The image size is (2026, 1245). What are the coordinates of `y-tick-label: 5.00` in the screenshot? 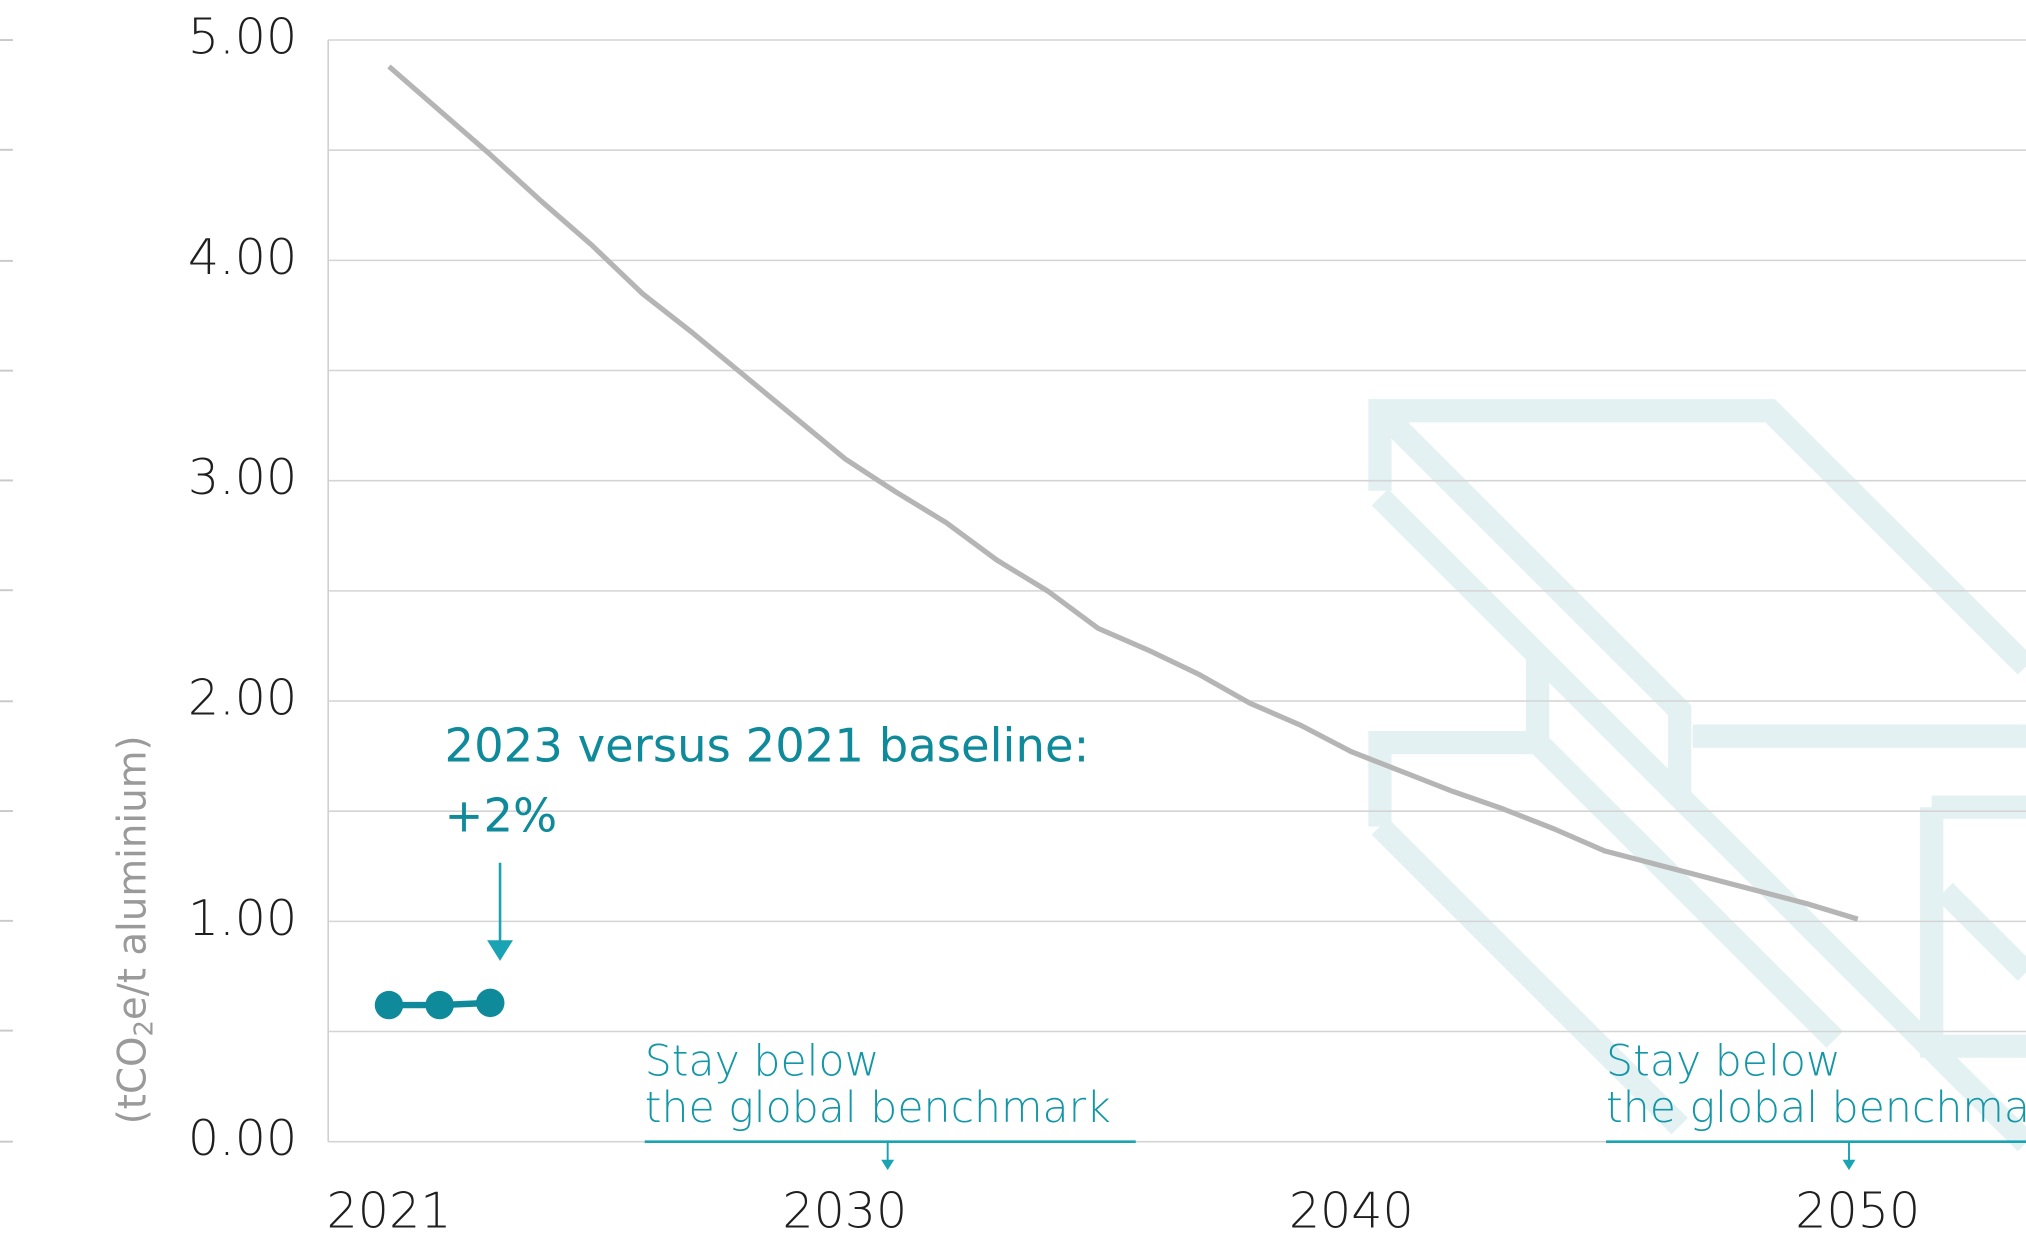 It's located at (242, 37).